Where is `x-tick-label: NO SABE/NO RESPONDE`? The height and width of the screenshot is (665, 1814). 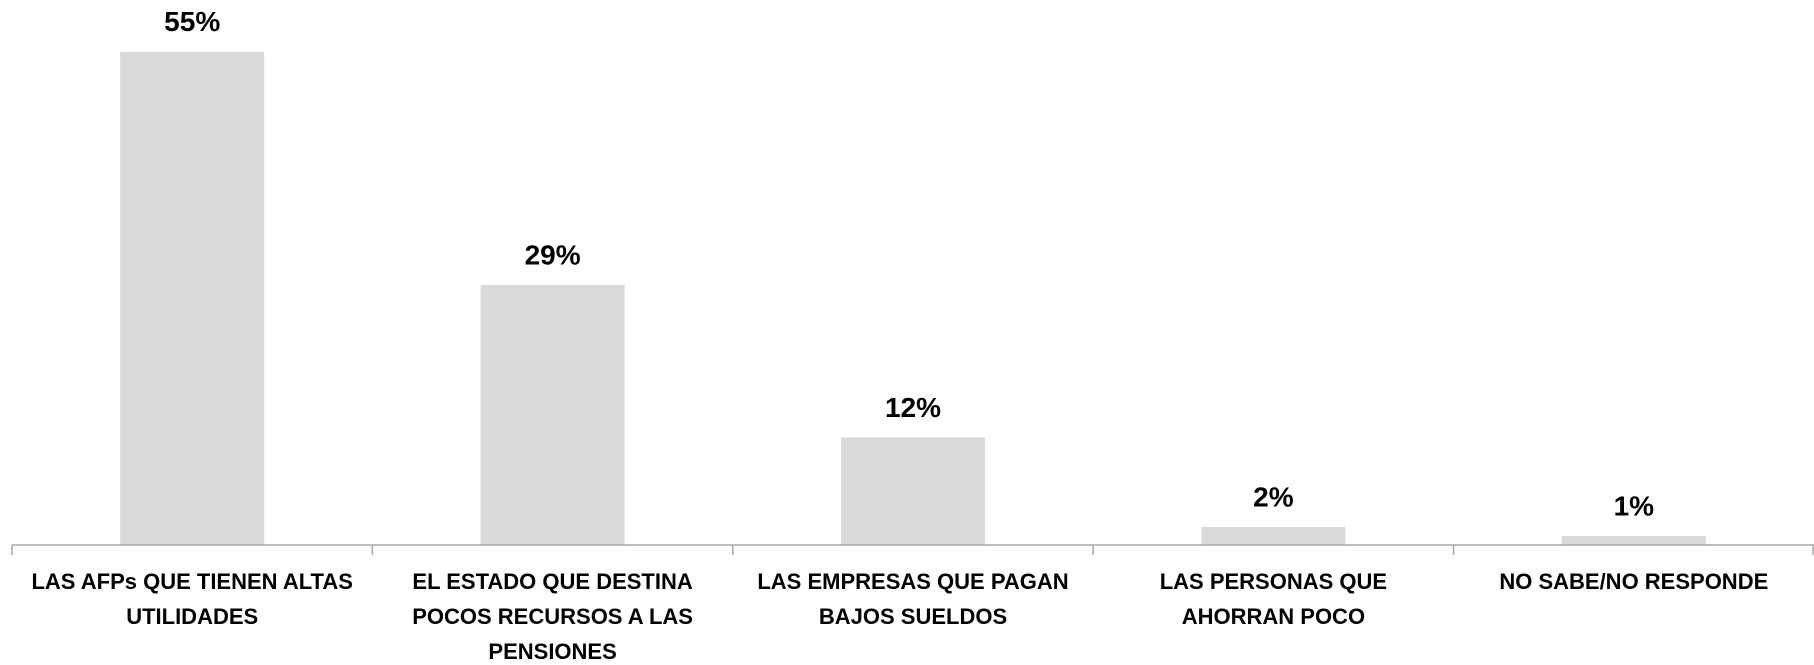 x-tick-label: NO SABE/NO RESPONDE is located at coordinates (1633, 581).